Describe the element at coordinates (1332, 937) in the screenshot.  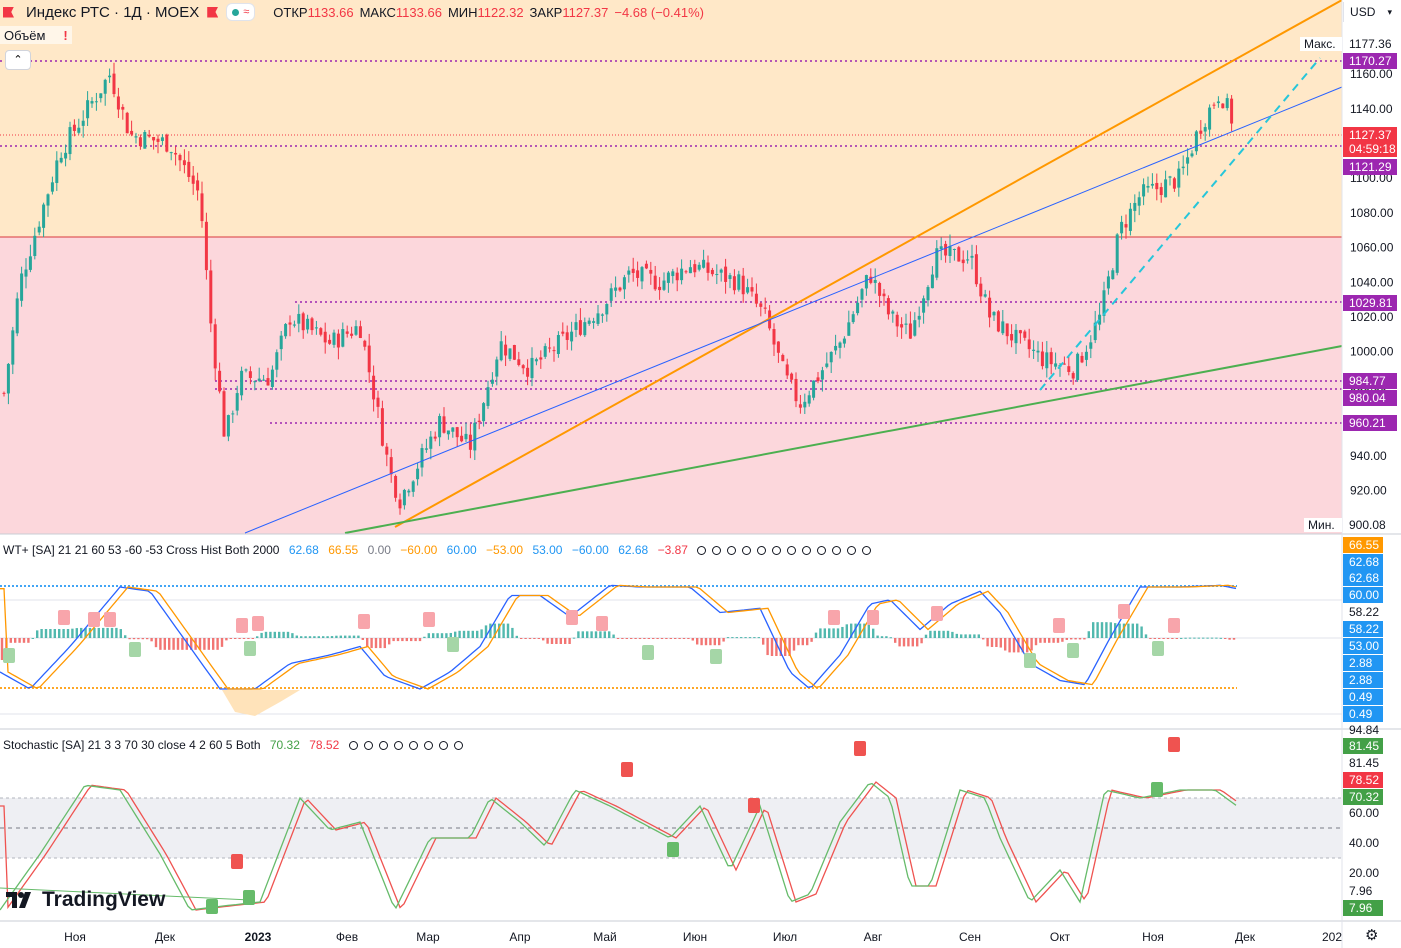
I see `time-tick-label: 202` at that location.